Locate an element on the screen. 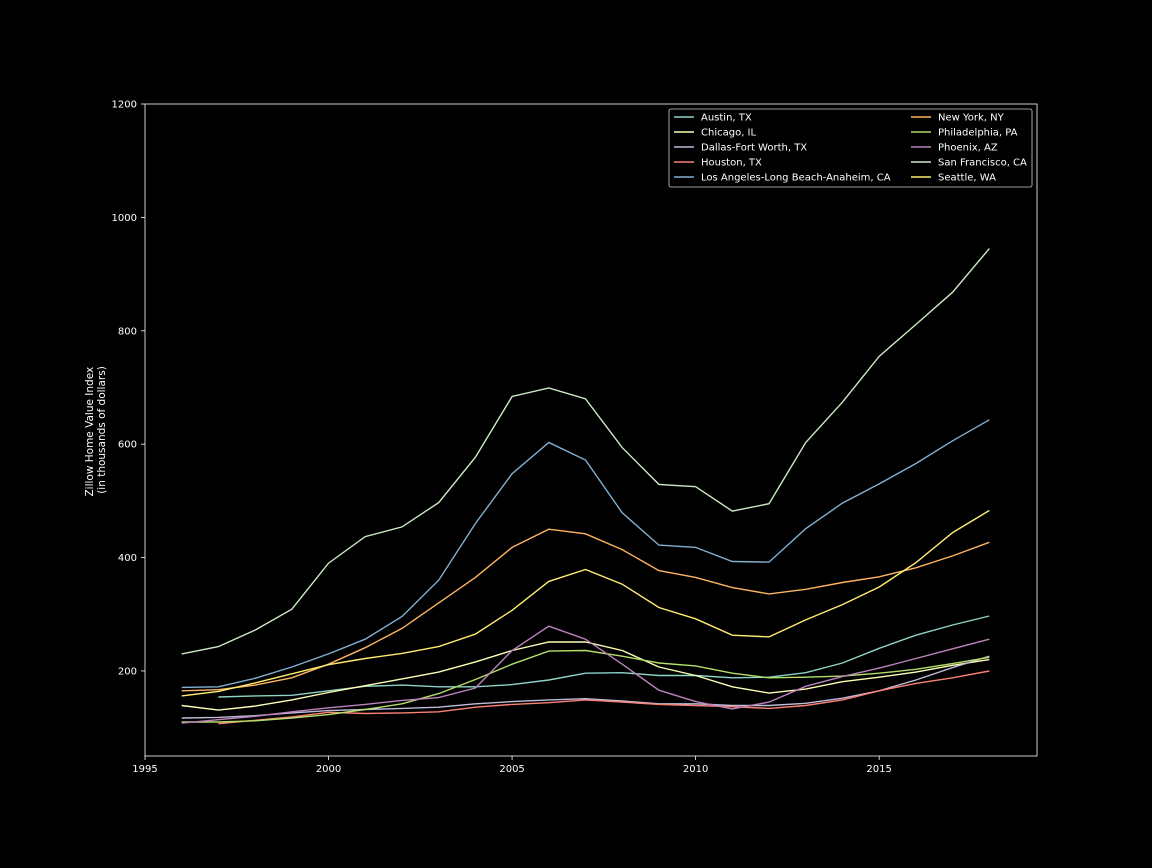 This screenshot has width=1152, height=868. x-tick-label: 1995 is located at coordinates (144, 769).